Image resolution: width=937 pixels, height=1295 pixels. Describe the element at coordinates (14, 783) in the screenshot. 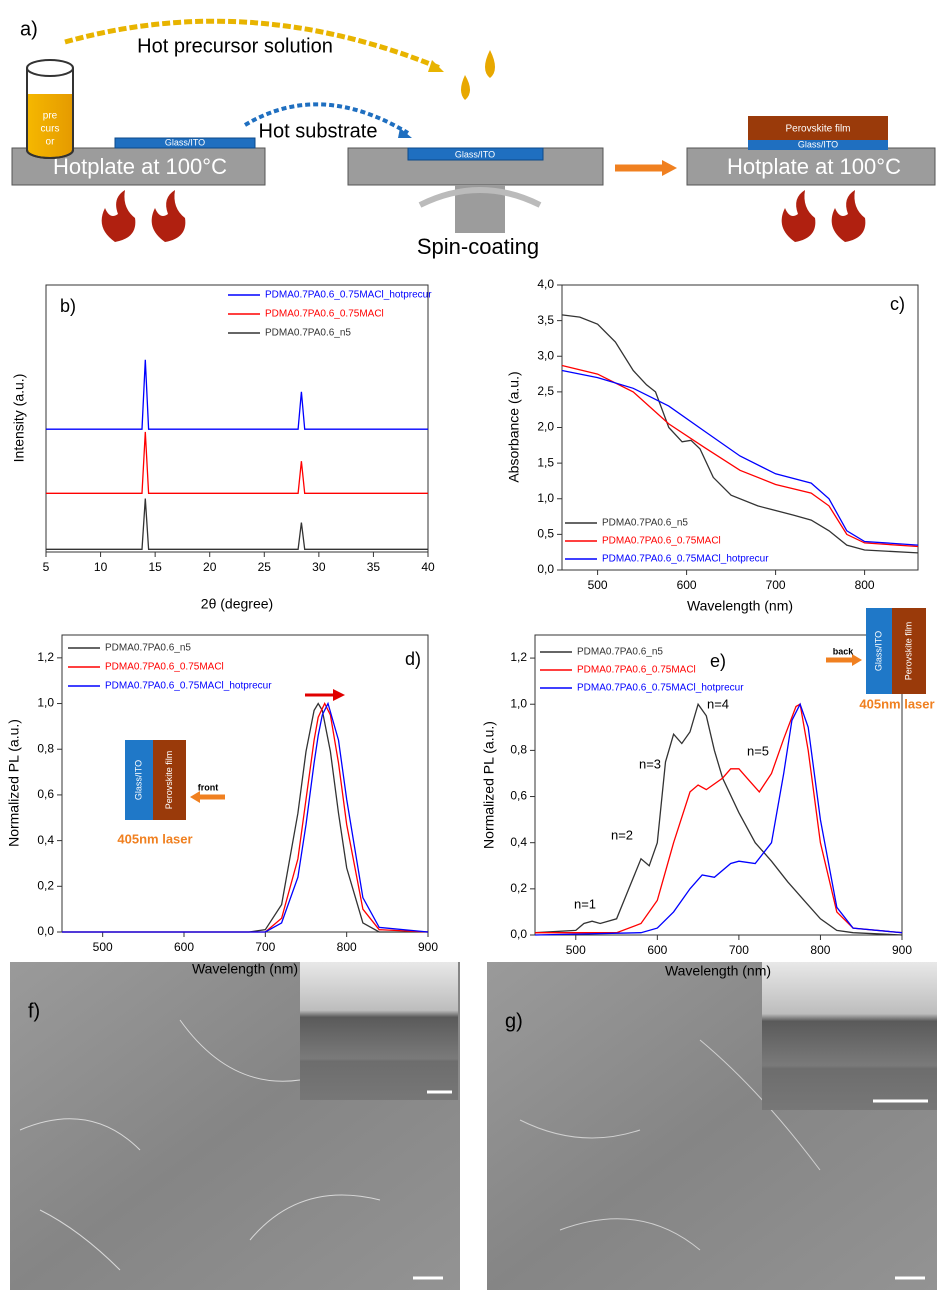

I see `y-axis-label: Normalized PL (a.u.)` at that location.